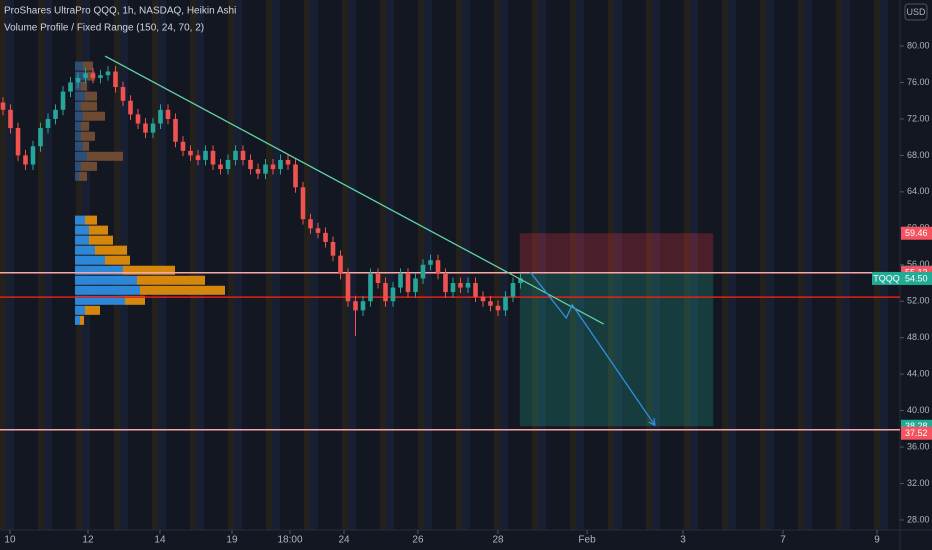  What do you see at coordinates (160, 540) in the screenshot?
I see `x-tick-label: 14` at bounding box center [160, 540].